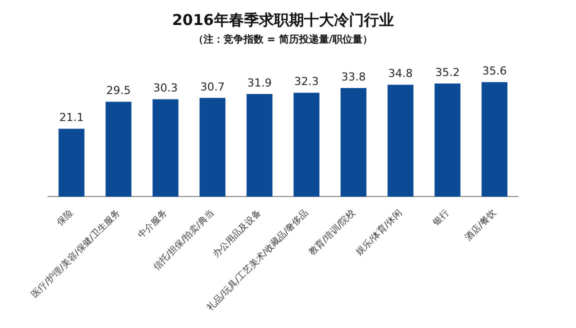  What do you see at coordinates (283, 19) in the screenshot?
I see `chart-title: 2016年春季求职期十大冷门行业` at bounding box center [283, 19].